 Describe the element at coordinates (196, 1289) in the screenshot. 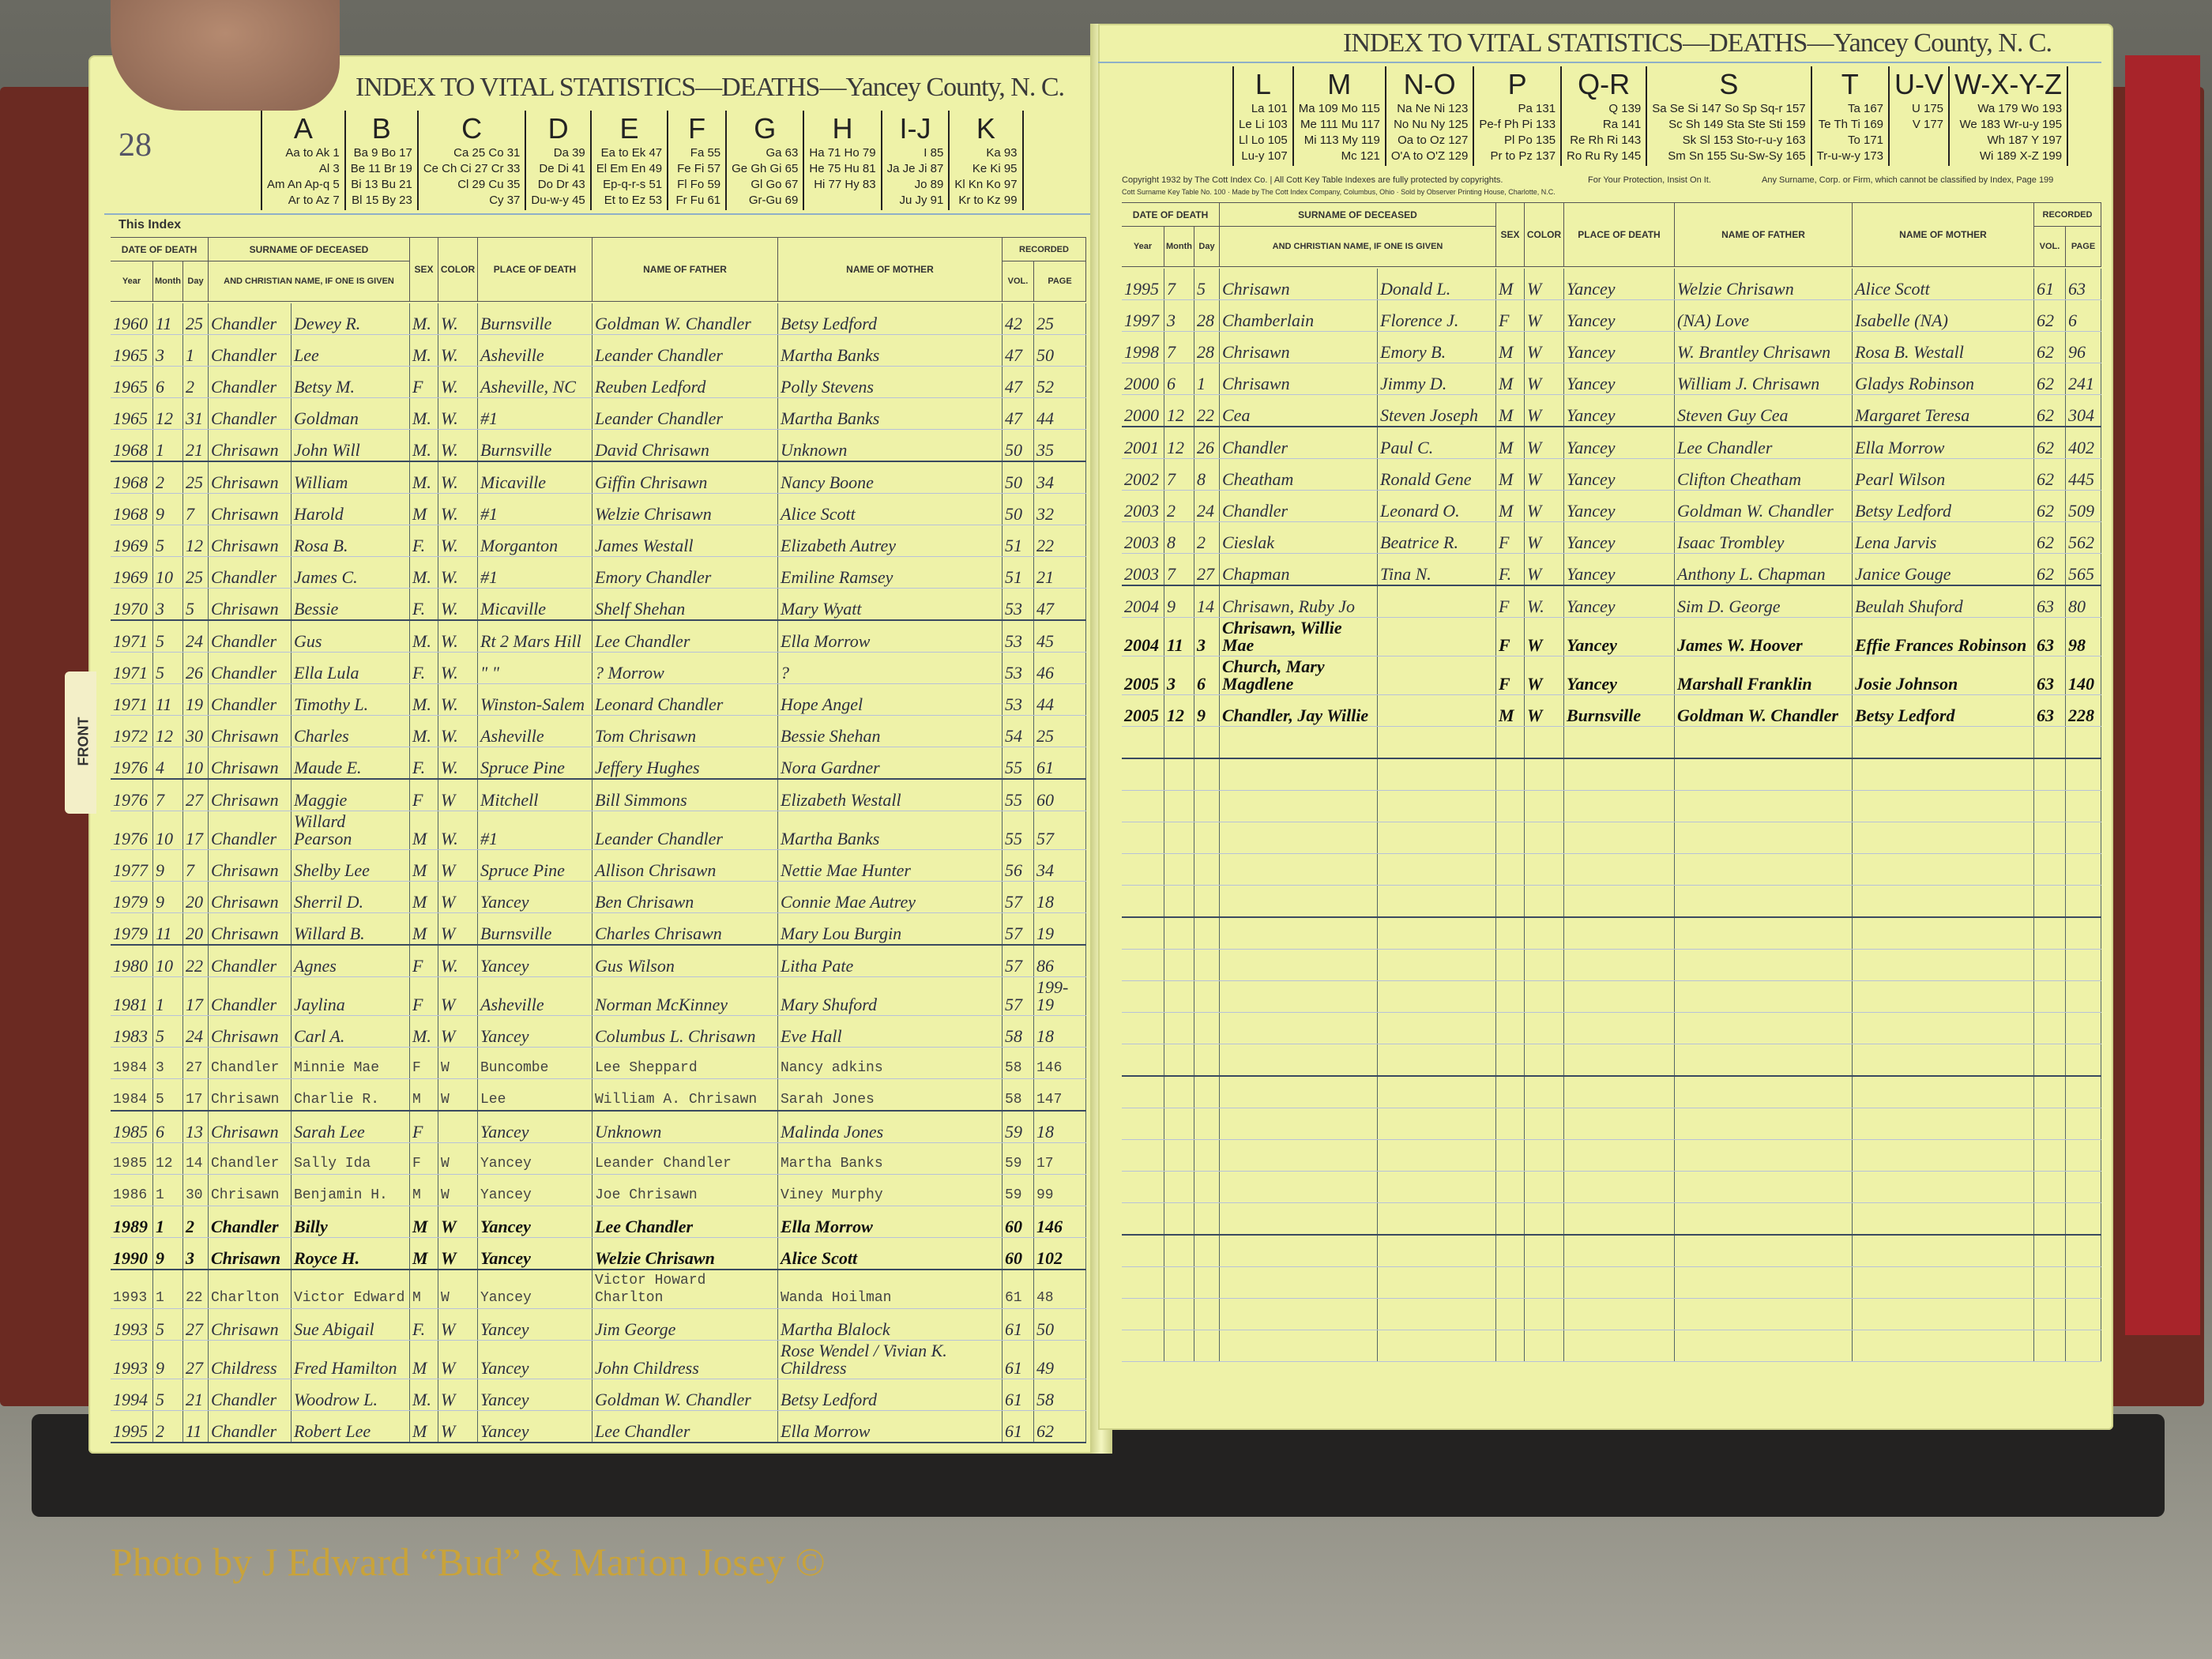

I see `cell-day: 22` at that location.